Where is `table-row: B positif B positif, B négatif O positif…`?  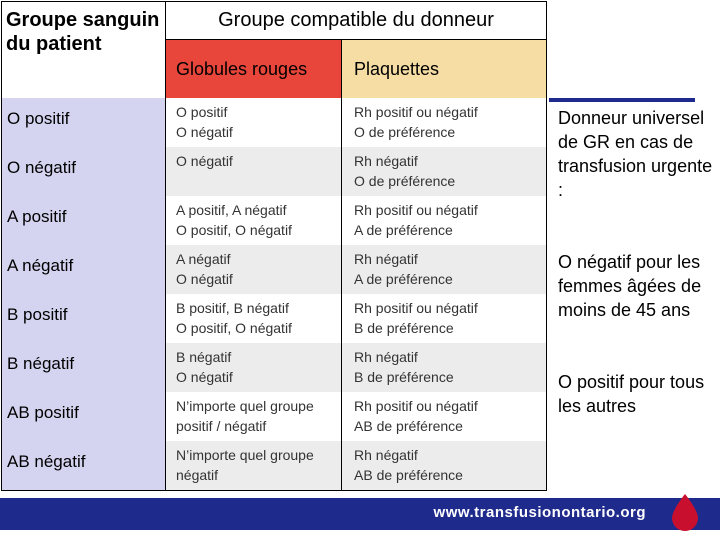
table-row: B positif B positif, B négatif O positif… is located at coordinates (274, 318).